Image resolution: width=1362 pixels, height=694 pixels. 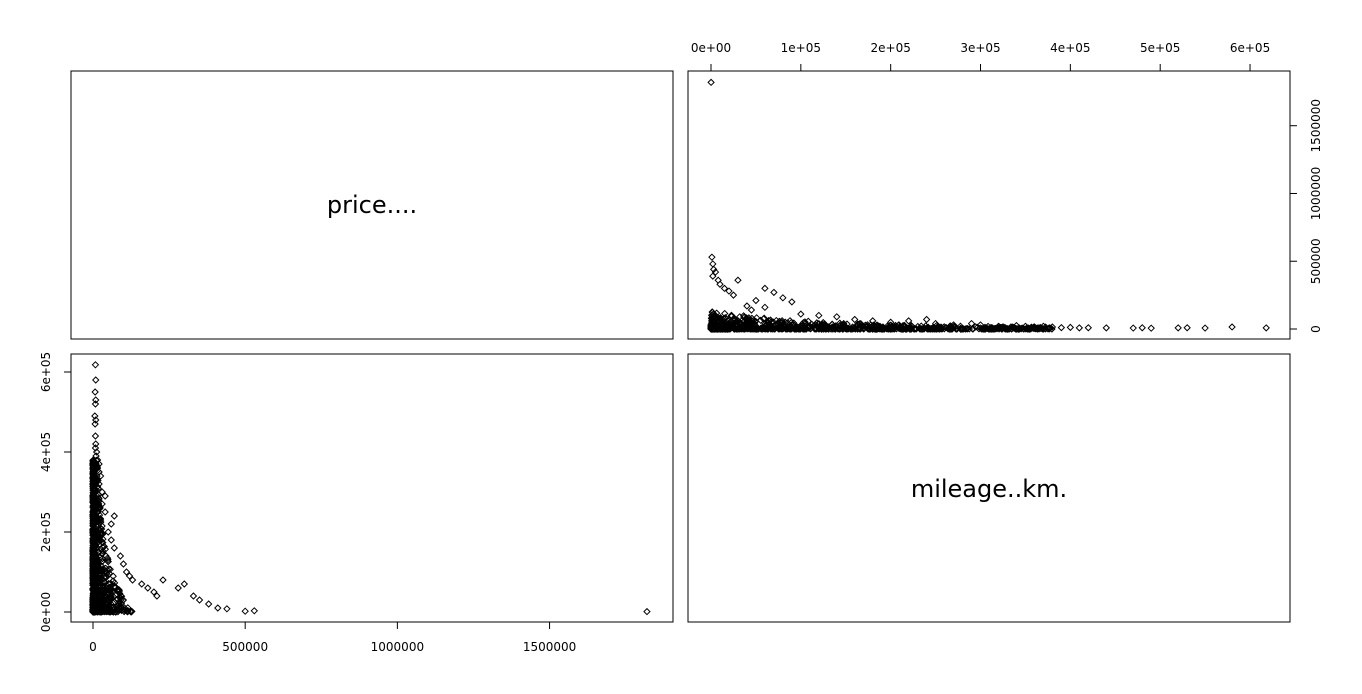 What do you see at coordinates (891, 48) in the screenshot?
I see `x-tick-label: 2e+05` at bounding box center [891, 48].